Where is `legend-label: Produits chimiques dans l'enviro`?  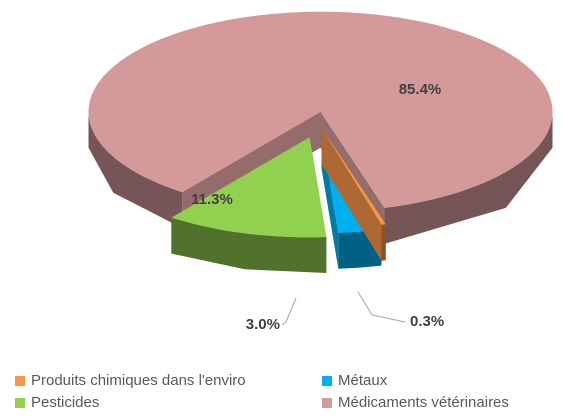
legend-label: Produits chimiques dans l'enviro is located at coordinates (138, 380).